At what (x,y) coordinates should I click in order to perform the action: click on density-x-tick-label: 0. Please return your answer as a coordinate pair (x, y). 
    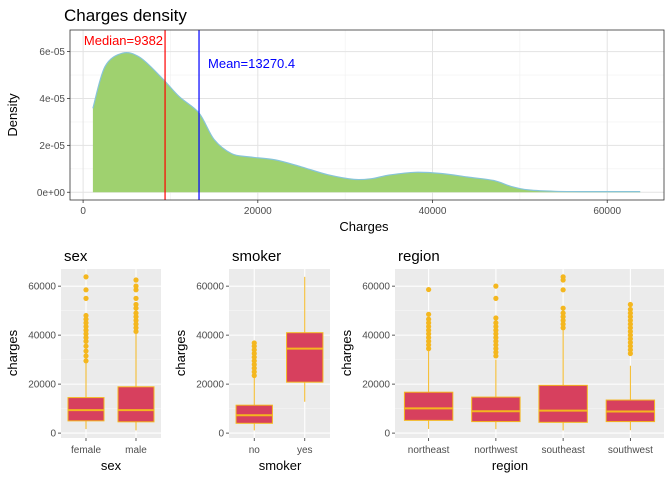
    Looking at the image, I should click on (83, 211).